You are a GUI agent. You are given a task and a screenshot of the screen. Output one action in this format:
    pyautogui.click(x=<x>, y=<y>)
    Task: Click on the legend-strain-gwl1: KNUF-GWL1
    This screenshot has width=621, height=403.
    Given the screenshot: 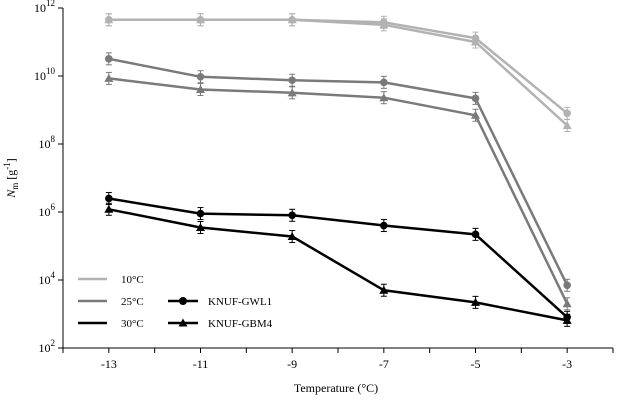 What is the action you would take?
    pyautogui.click(x=220, y=302)
    